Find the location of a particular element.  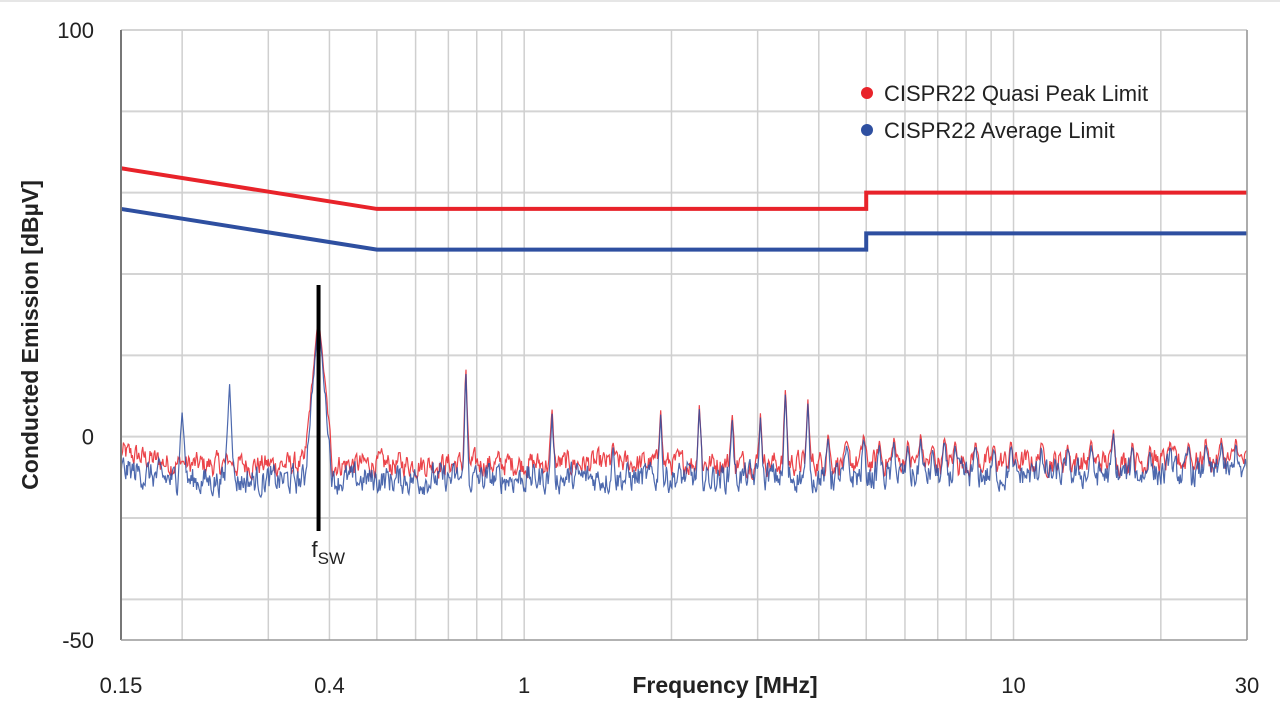

fsw-label-sub: SW is located at coordinates (331, 558).